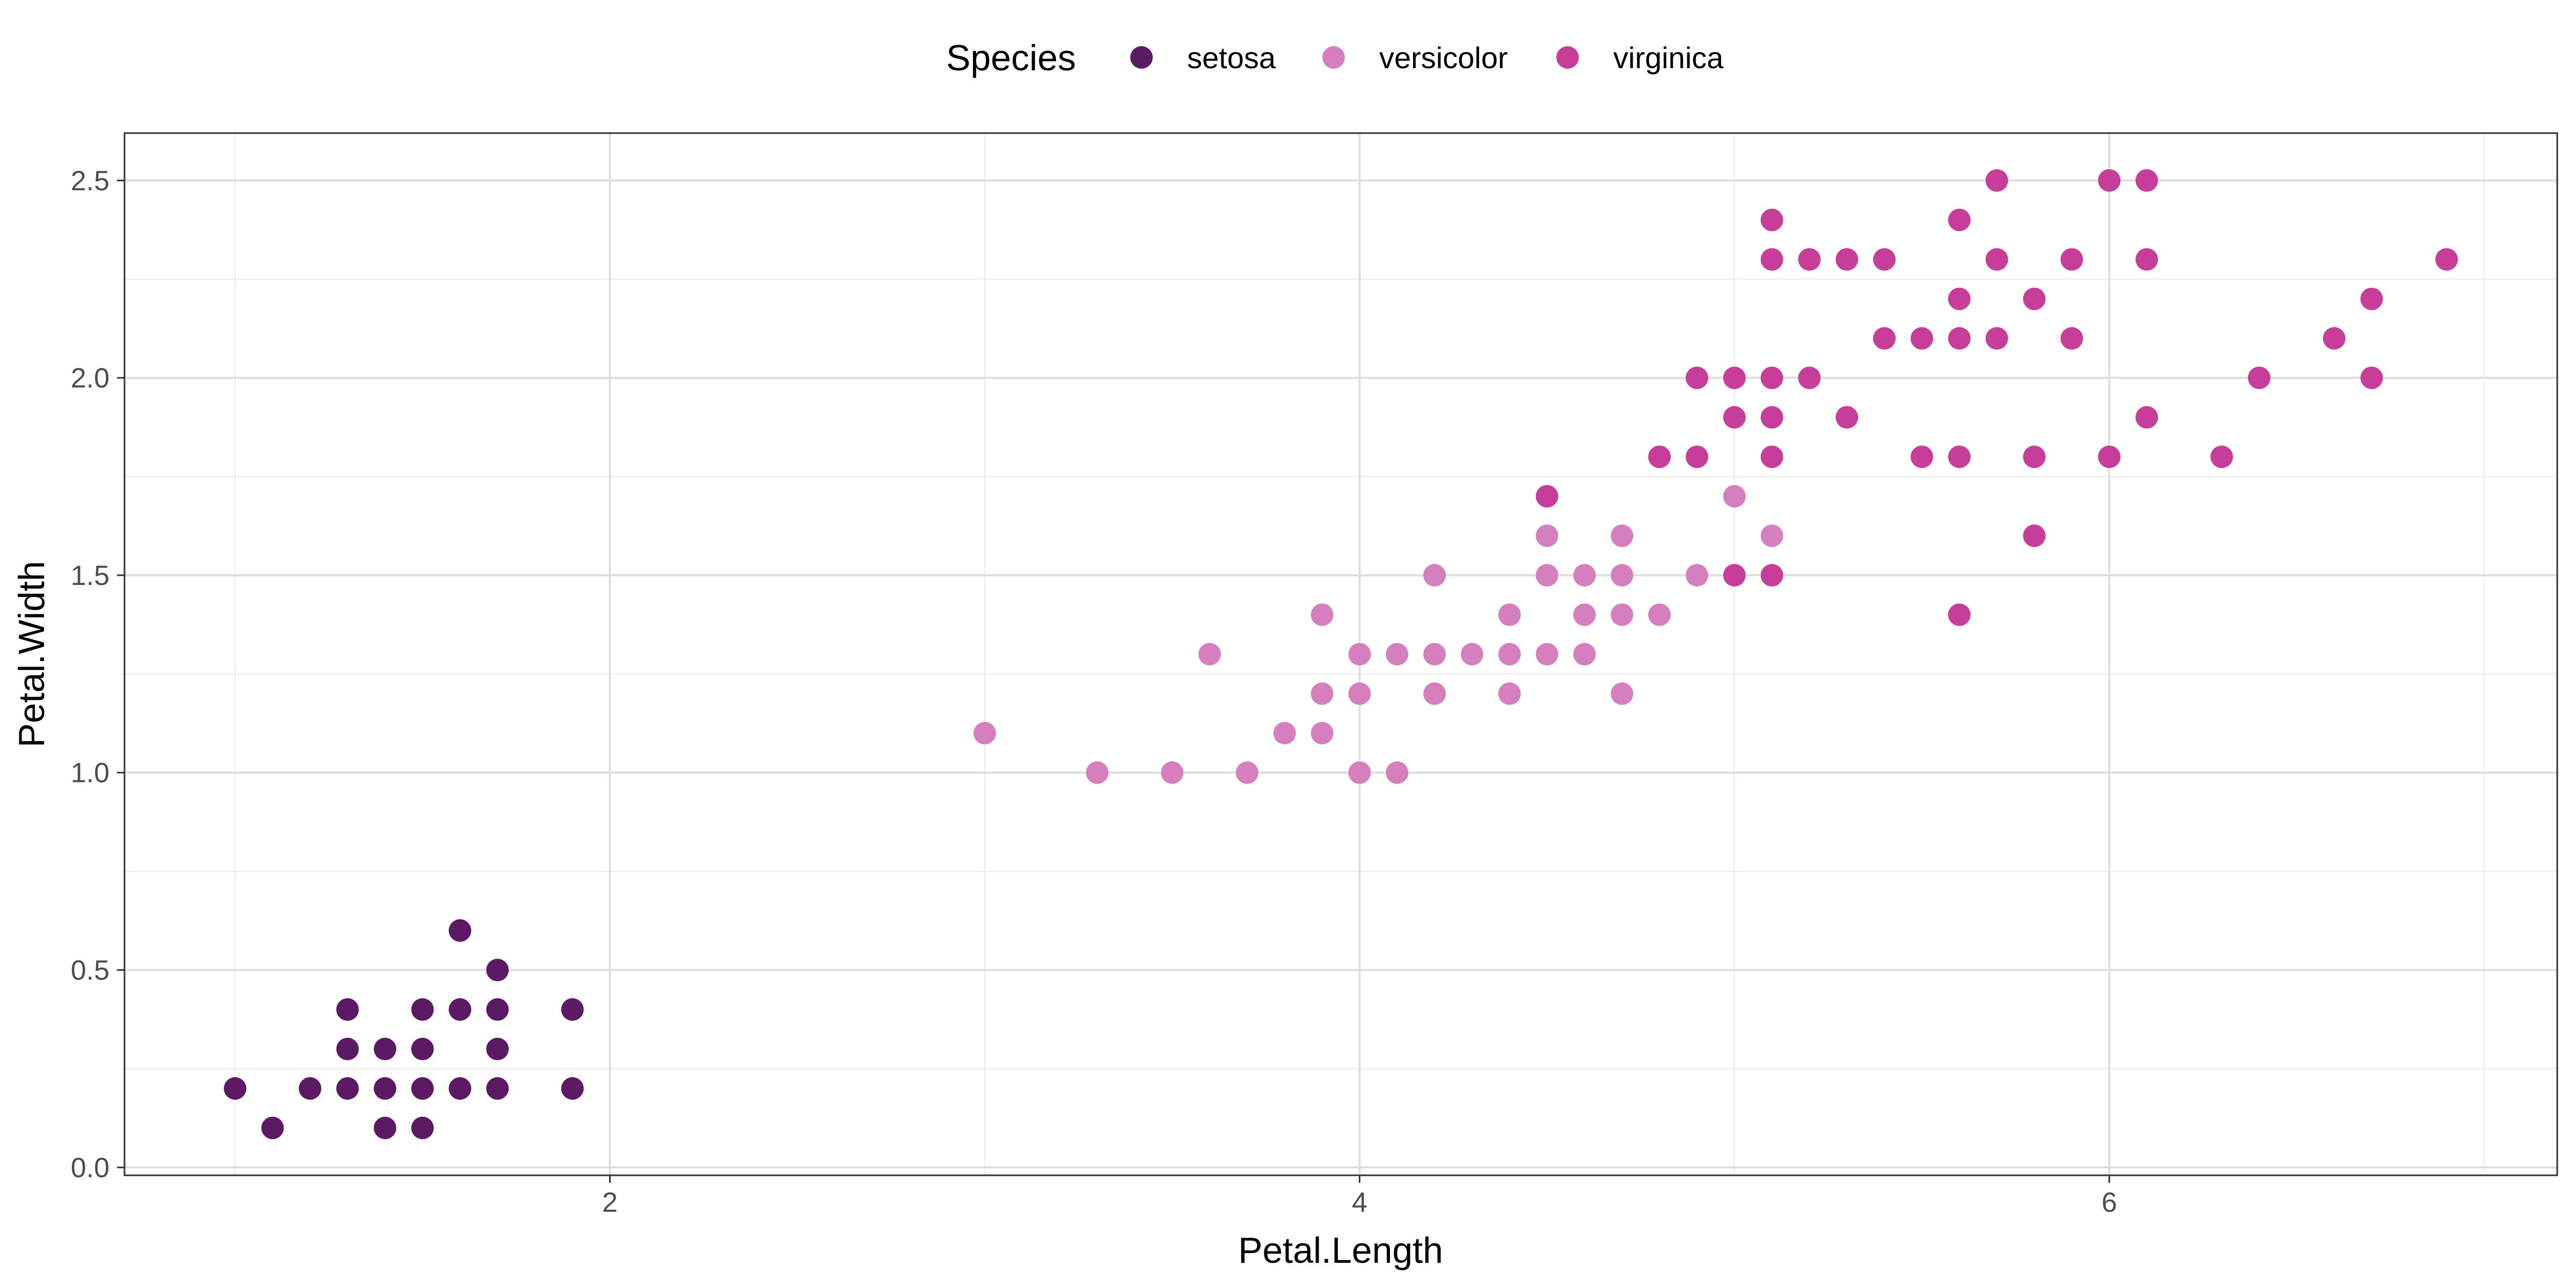  Describe the element at coordinates (1443, 58) in the screenshot. I see `legend-label-versicolor: versicolor` at that location.